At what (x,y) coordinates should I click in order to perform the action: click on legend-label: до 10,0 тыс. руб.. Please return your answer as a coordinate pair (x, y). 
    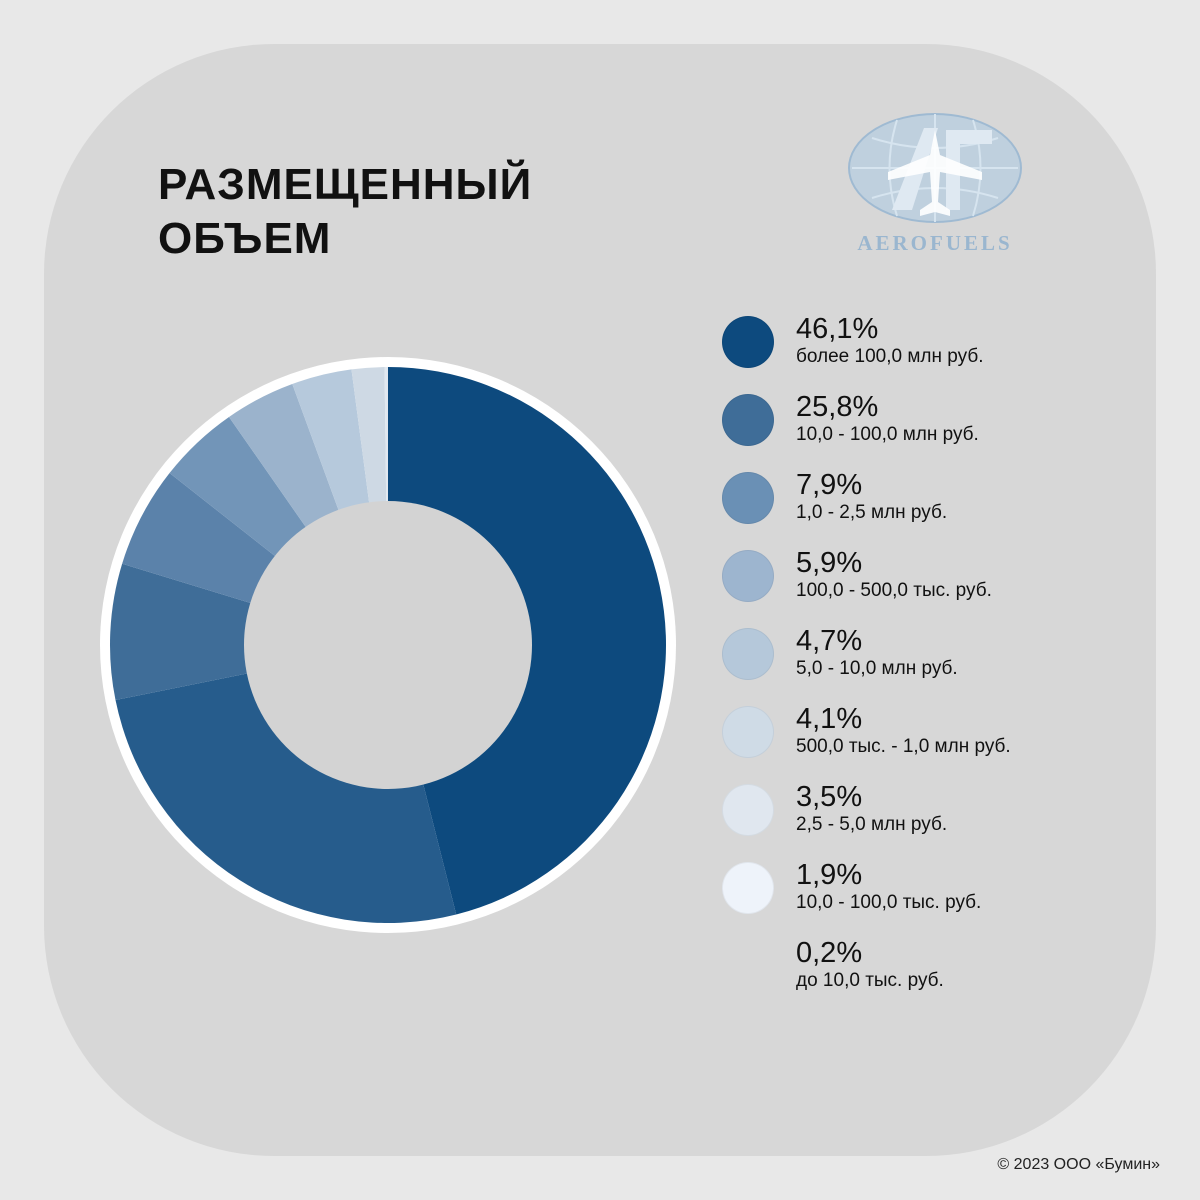
    Looking at the image, I should click on (870, 980).